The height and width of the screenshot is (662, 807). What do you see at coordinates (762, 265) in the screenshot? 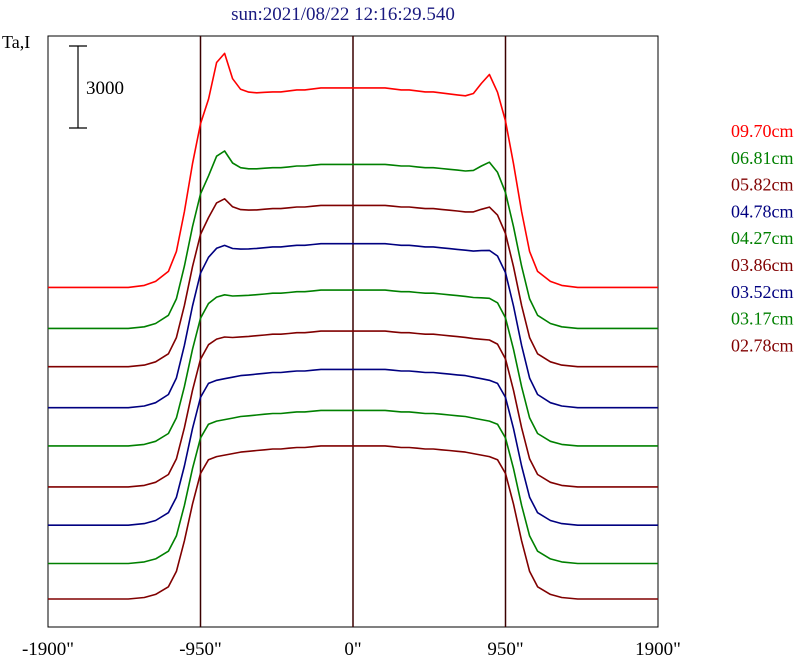
I see `legend-item-5: 03.86cm` at bounding box center [762, 265].